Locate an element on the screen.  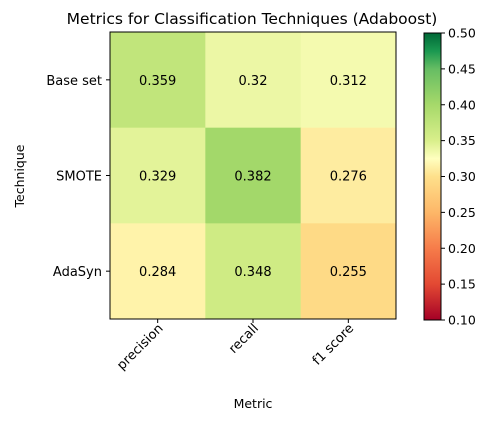
y-axis-label: Technique is located at coordinates (19, 176).